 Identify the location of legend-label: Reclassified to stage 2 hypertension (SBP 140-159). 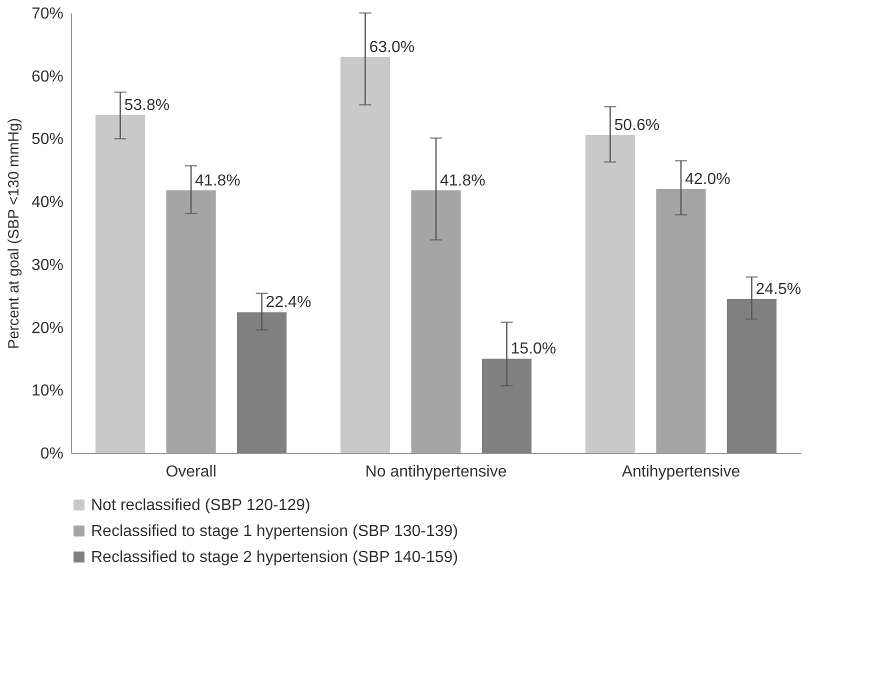
(274, 557).